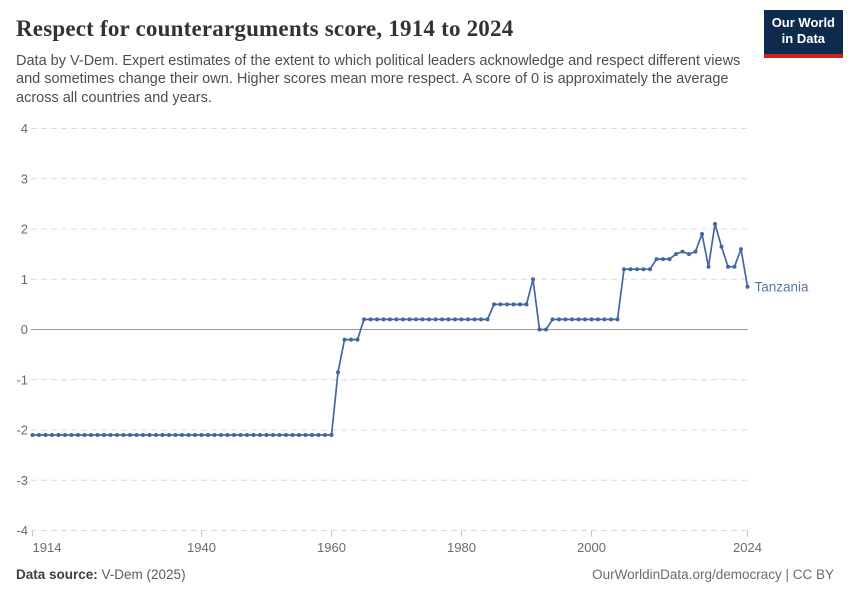  Describe the element at coordinates (782, 286) in the screenshot. I see `series-label-tanzania: Tanzania` at that location.